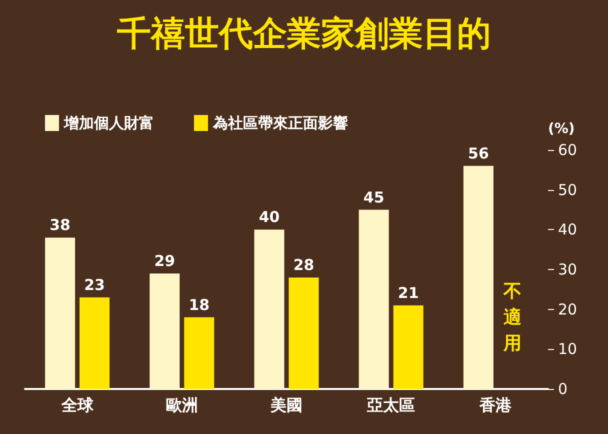 The image size is (608, 434). I want to click on y-tick-label: 10, so click(568, 349).